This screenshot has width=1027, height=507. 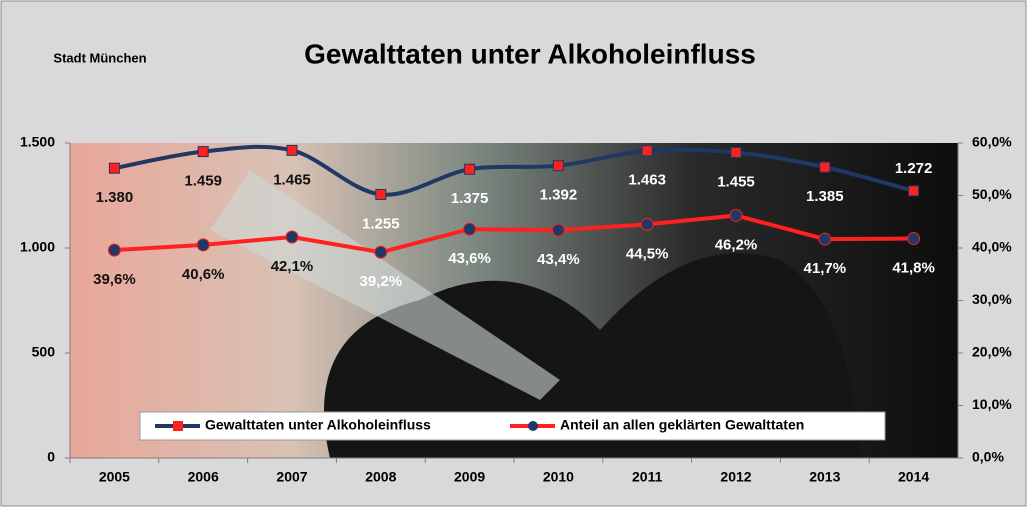 I want to click on data-label: 1.255, so click(x=381, y=223).